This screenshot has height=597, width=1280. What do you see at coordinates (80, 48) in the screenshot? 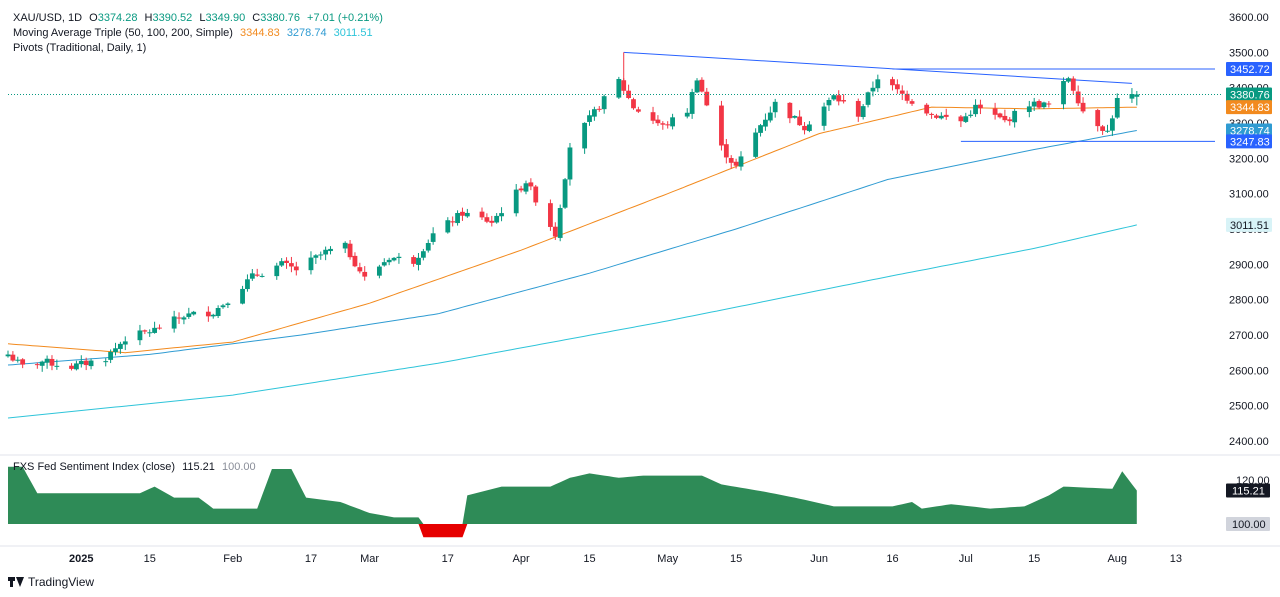
I see `pivots-title: Pivots (Traditional, Daily, 1)` at bounding box center [80, 48].